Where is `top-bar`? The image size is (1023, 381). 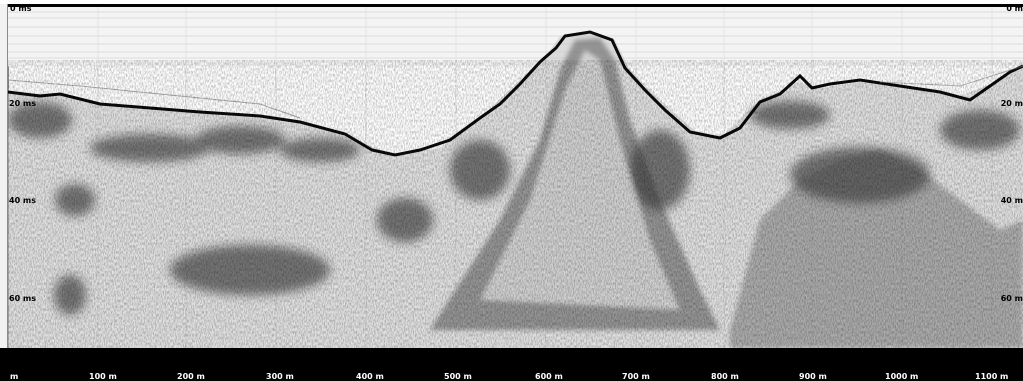
top-bar is located at coordinates (515, 5).